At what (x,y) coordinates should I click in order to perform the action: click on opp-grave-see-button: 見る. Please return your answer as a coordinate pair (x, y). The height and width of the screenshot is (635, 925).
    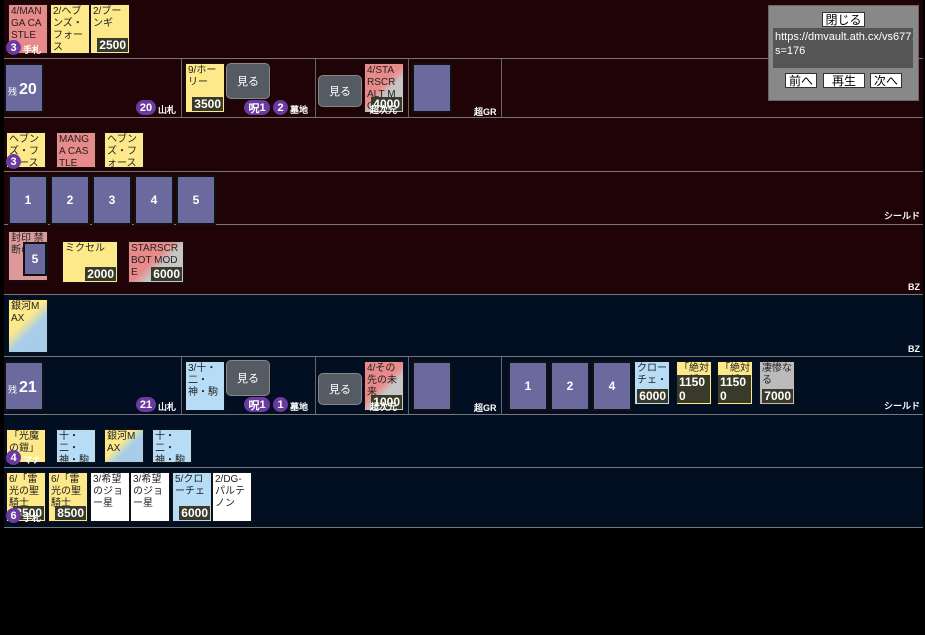
    Looking at the image, I should click on (248, 81).